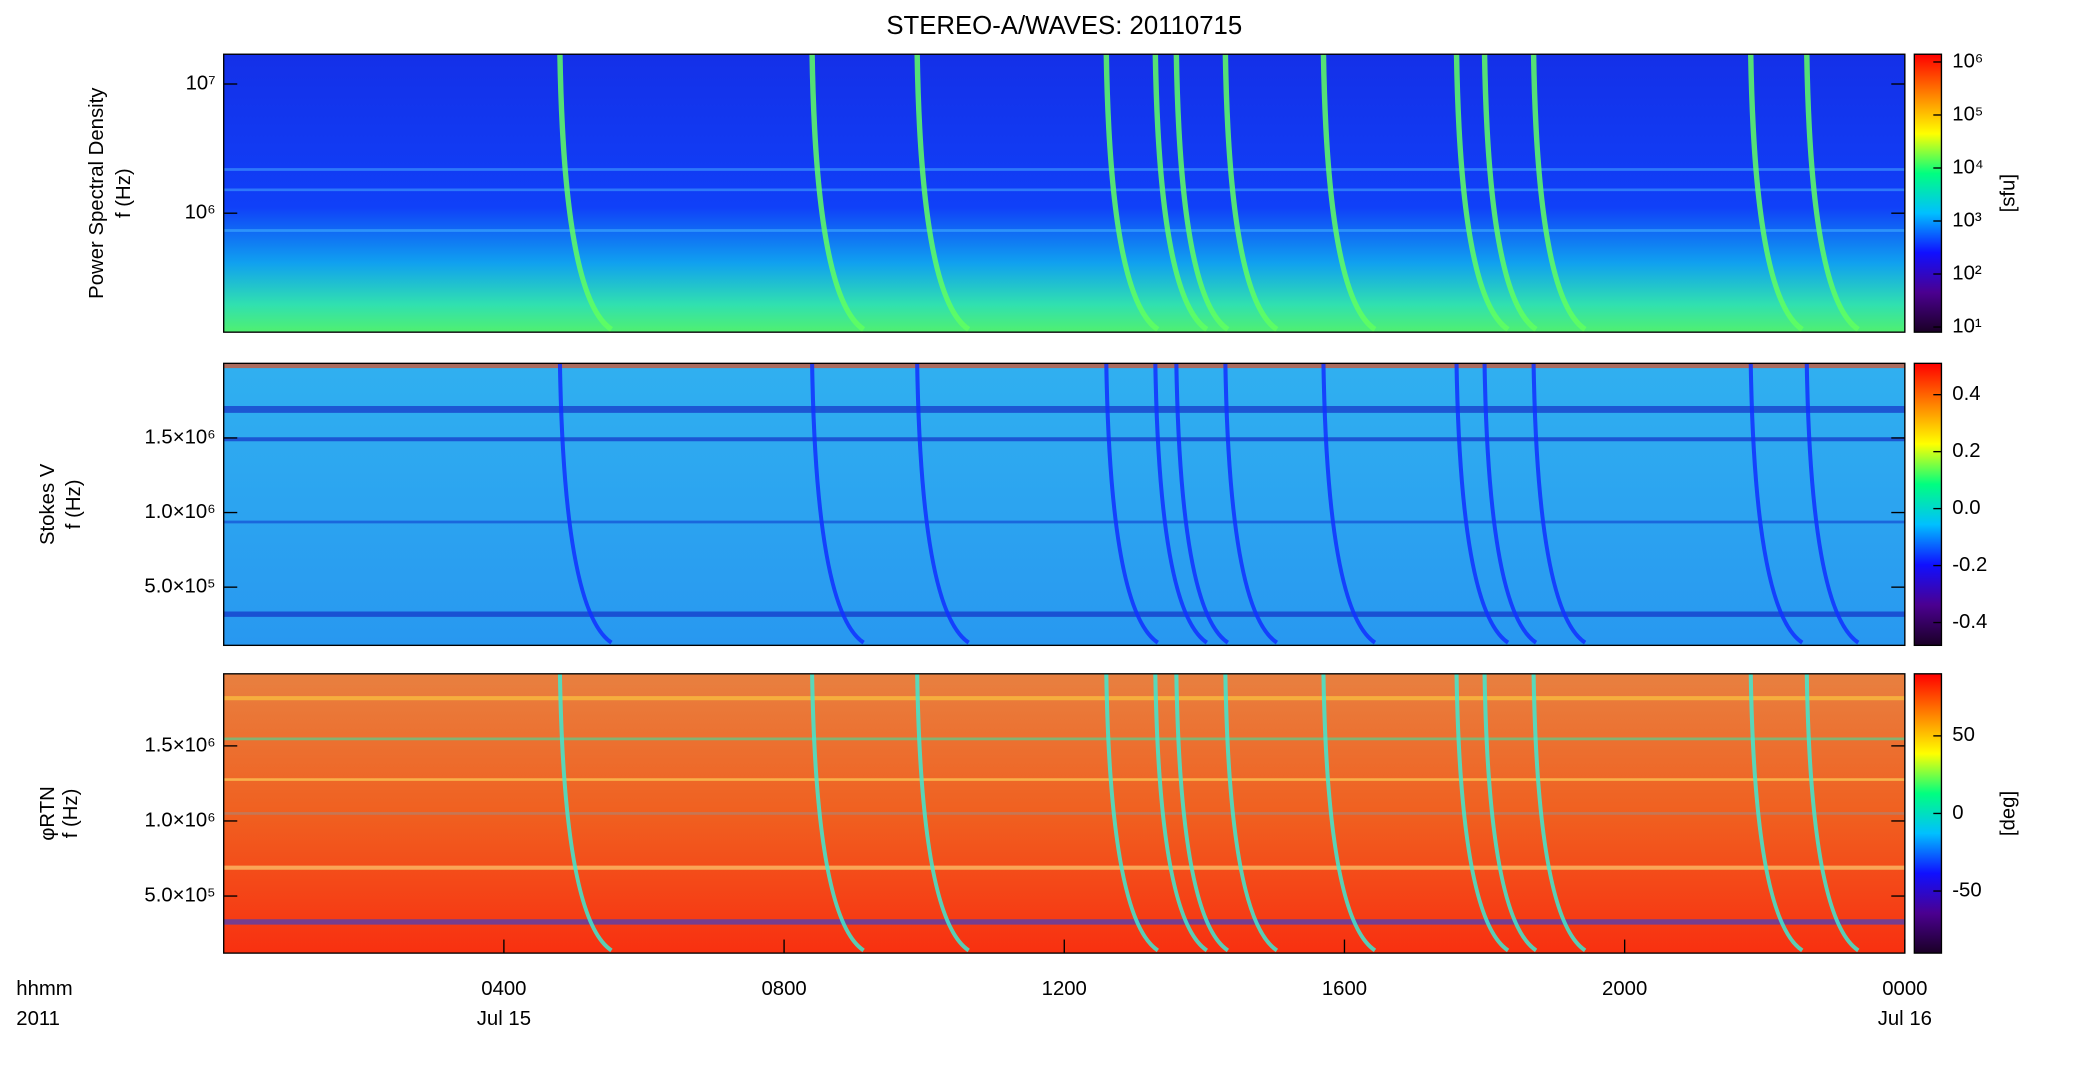 The image size is (2096, 1080). Describe the element at coordinates (1967, 273) in the screenshot. I see `colorbar-tick-label: 10²` at that location.